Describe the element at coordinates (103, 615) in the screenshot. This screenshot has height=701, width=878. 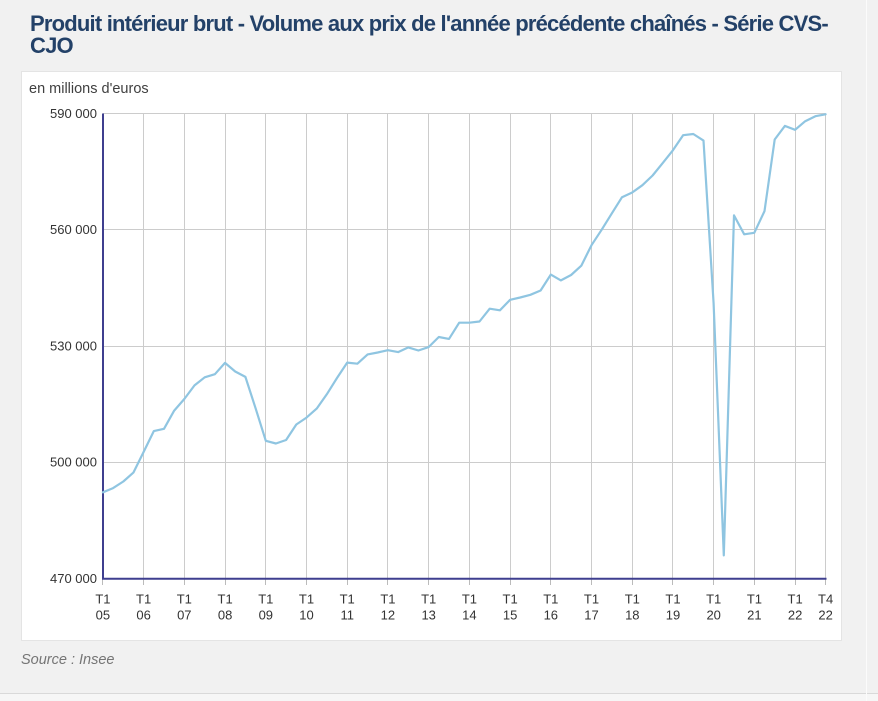
I see `svg-text: 05` at that location.